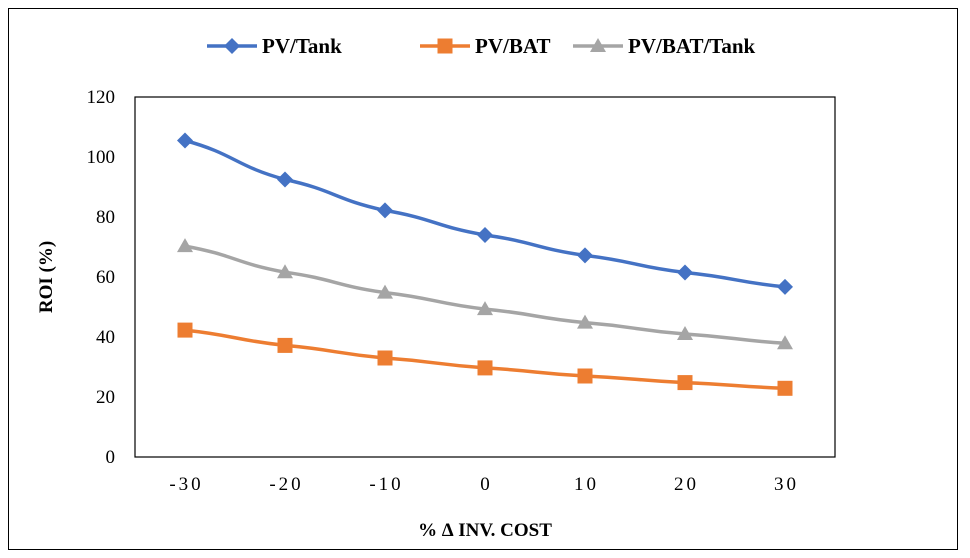 The height and width of the screenshot is (558, 970). I want to click on x-tick-label: 30, so click(786, 484).